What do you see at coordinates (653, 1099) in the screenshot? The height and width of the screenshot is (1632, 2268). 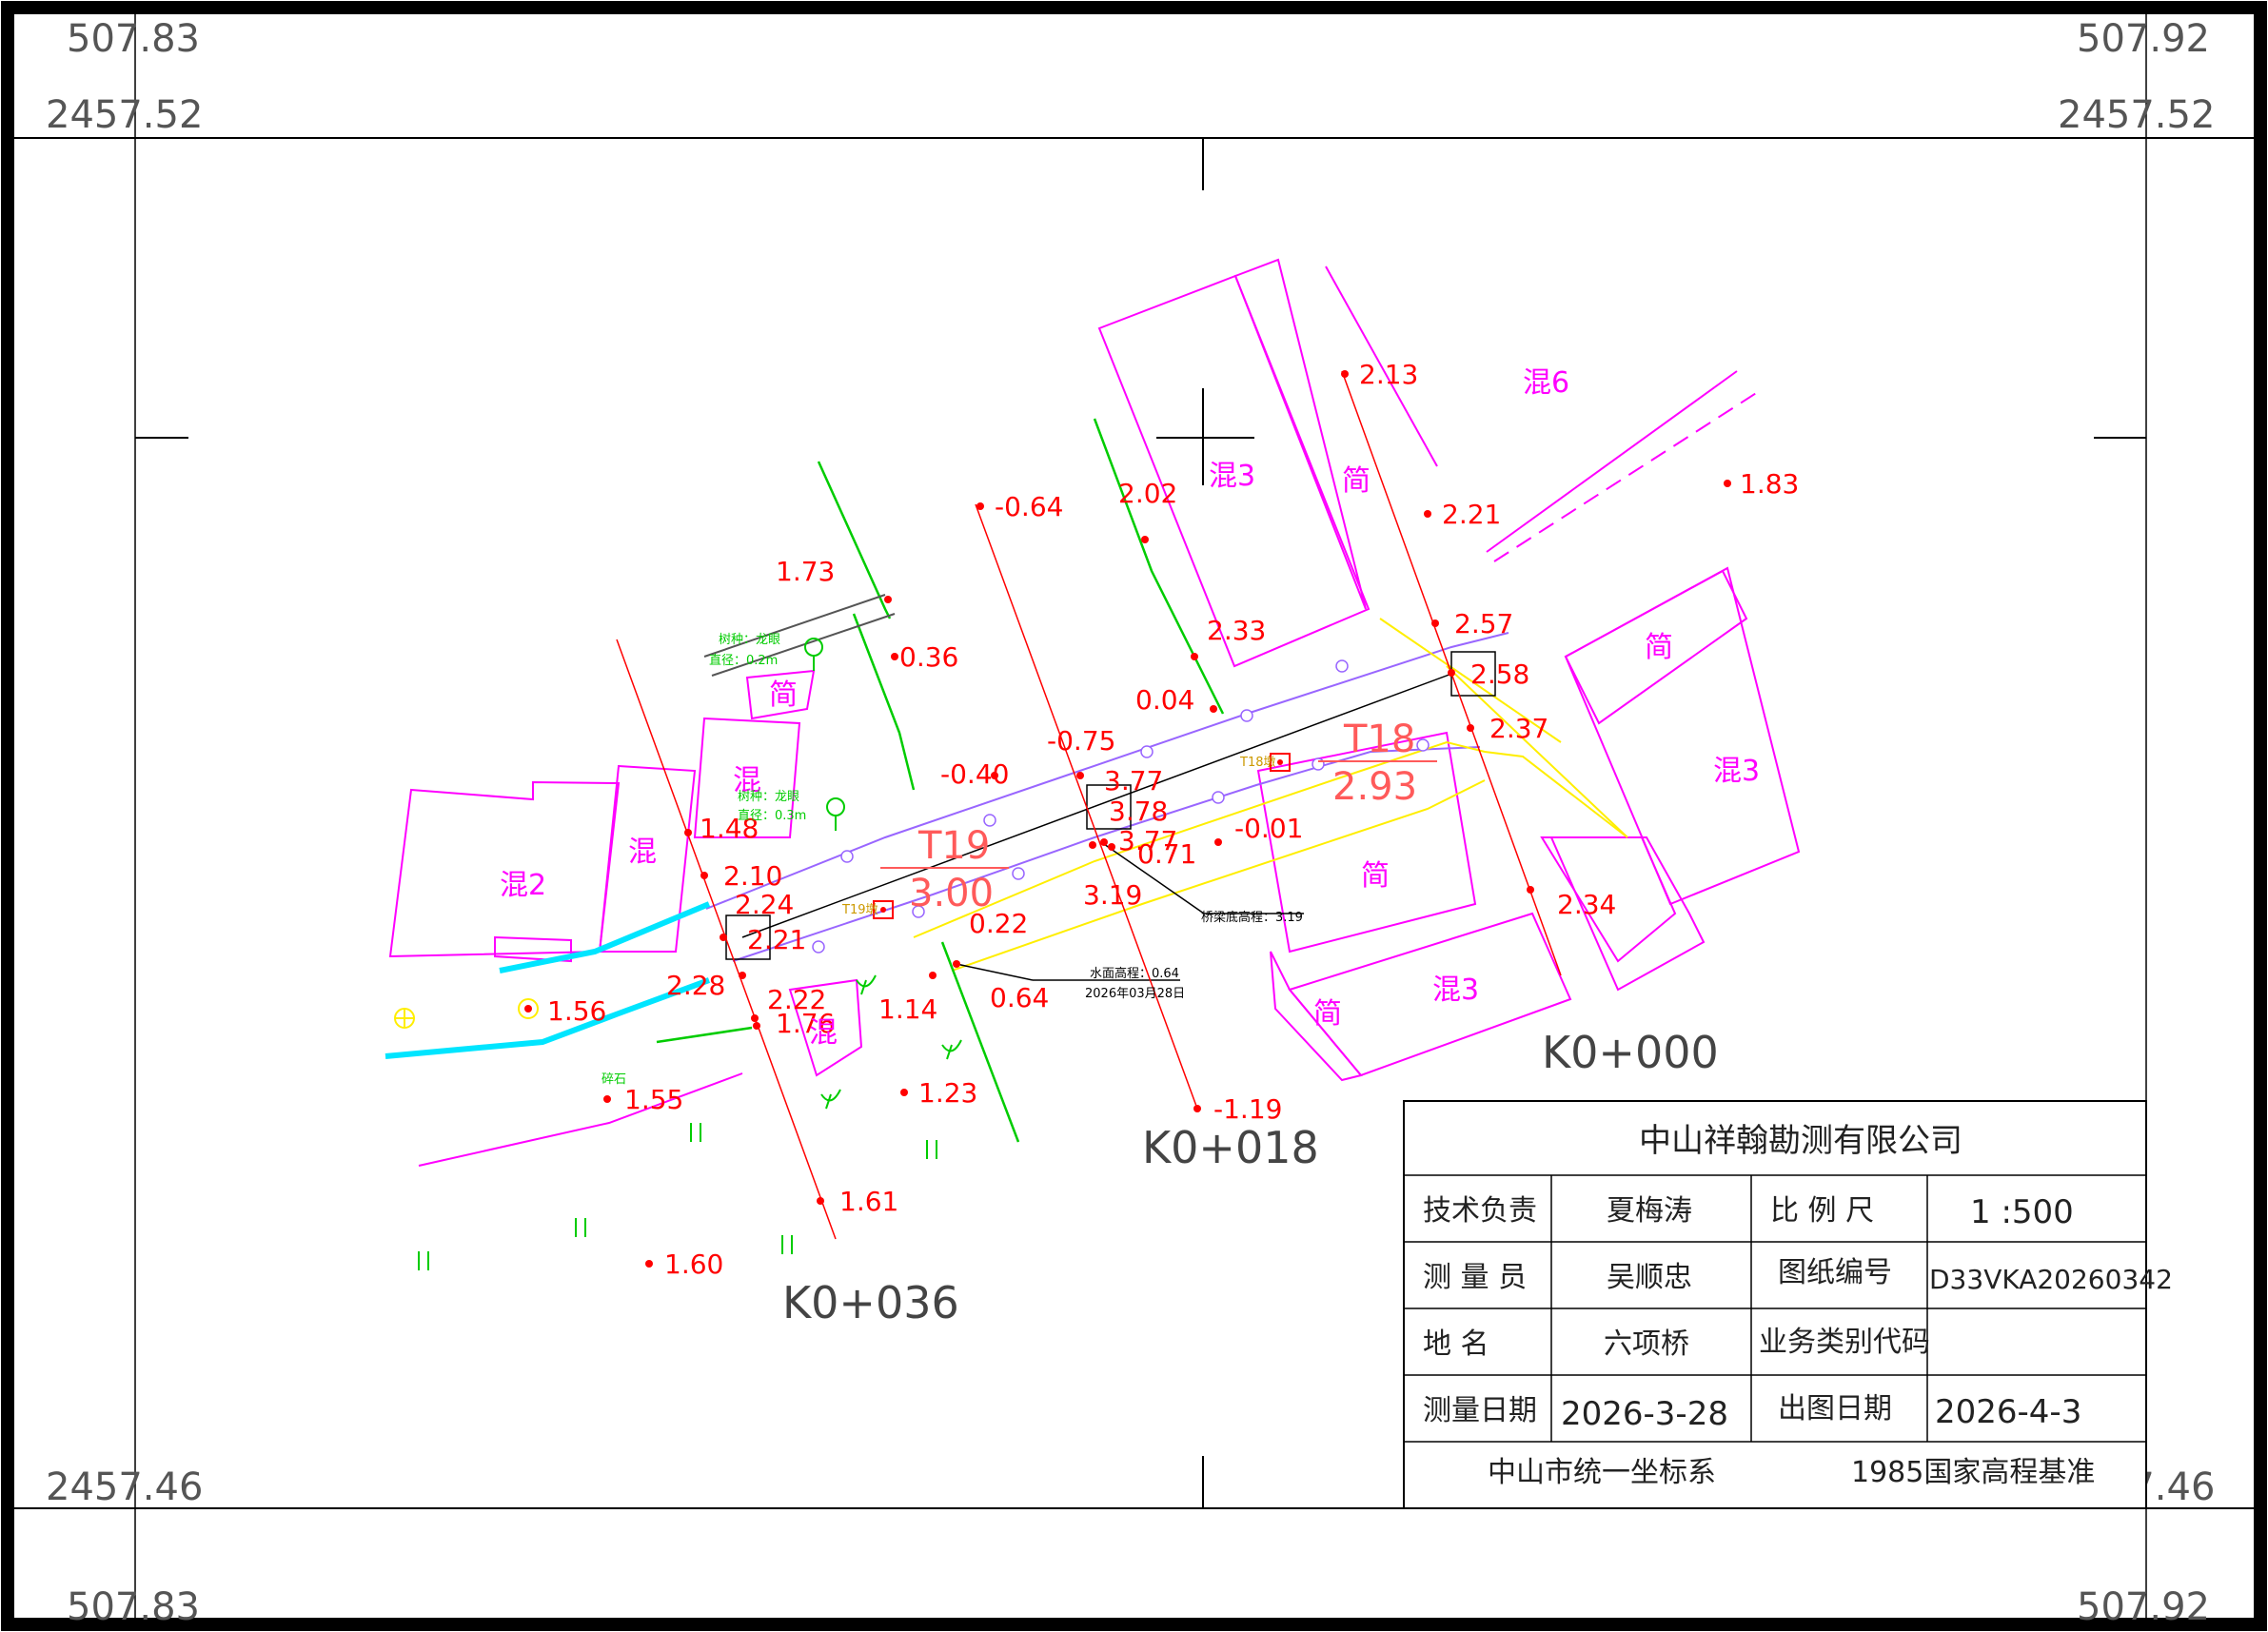 I see `elev-label: 1.55` at bounding box center [653, 1099].